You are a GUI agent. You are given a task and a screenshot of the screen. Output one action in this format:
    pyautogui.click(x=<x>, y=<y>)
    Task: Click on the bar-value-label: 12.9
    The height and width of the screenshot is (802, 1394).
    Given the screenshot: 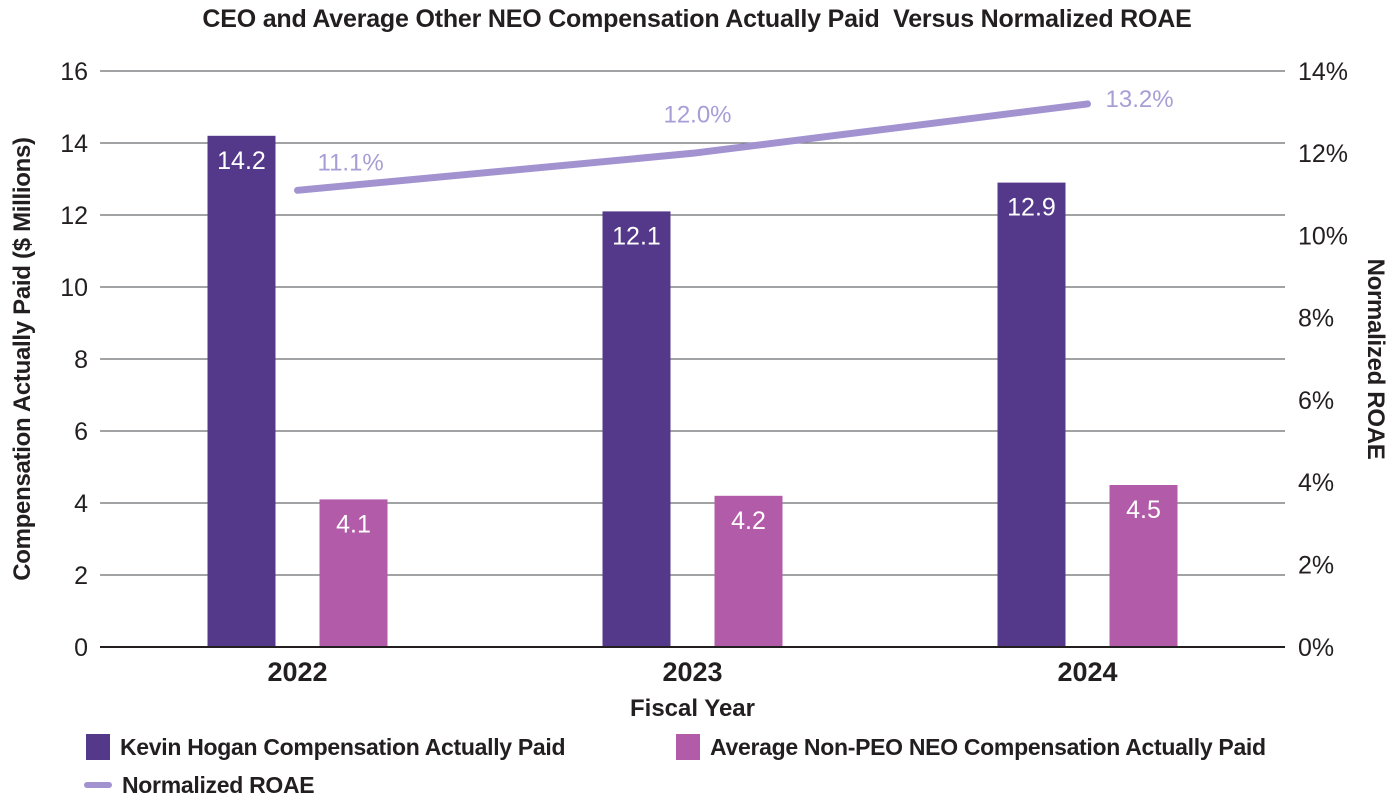 What is the action you would take?
    pyautogui.click(x=1031, y=208)
    